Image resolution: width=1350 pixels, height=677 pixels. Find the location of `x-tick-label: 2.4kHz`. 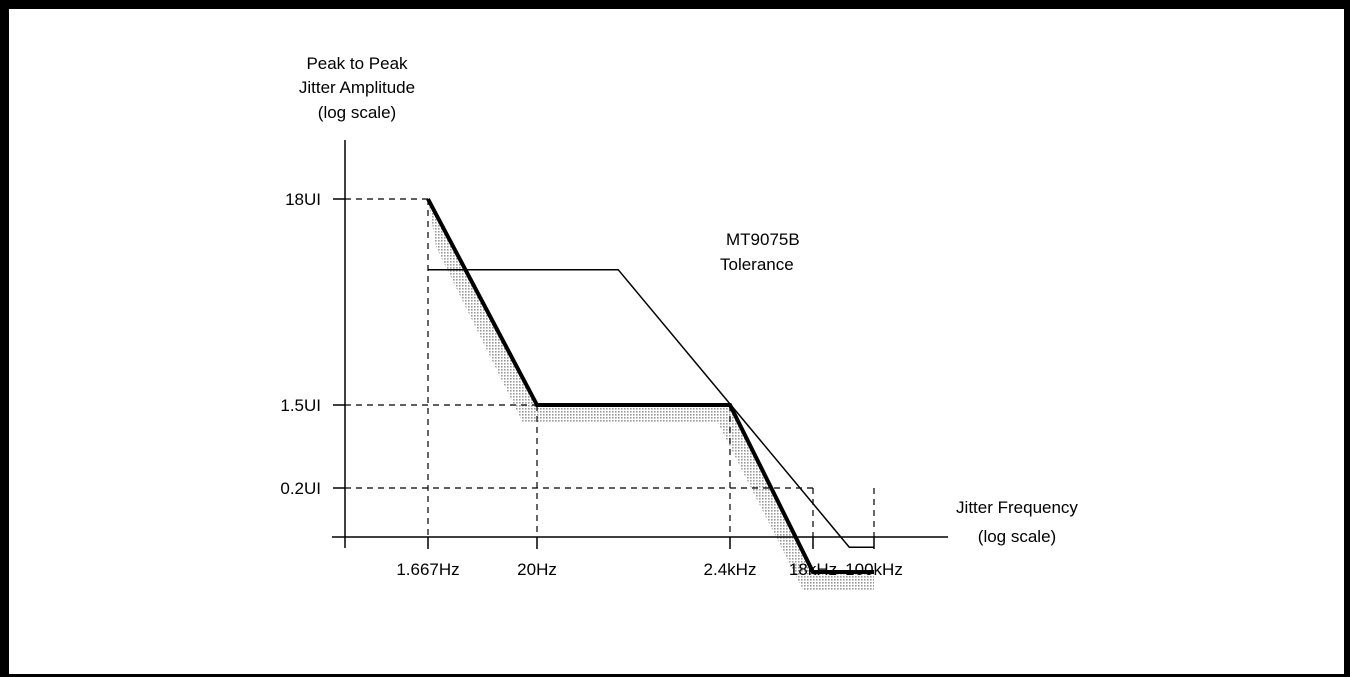

x-tick-label: 2.4kHz is located at coordinates (730, 569).